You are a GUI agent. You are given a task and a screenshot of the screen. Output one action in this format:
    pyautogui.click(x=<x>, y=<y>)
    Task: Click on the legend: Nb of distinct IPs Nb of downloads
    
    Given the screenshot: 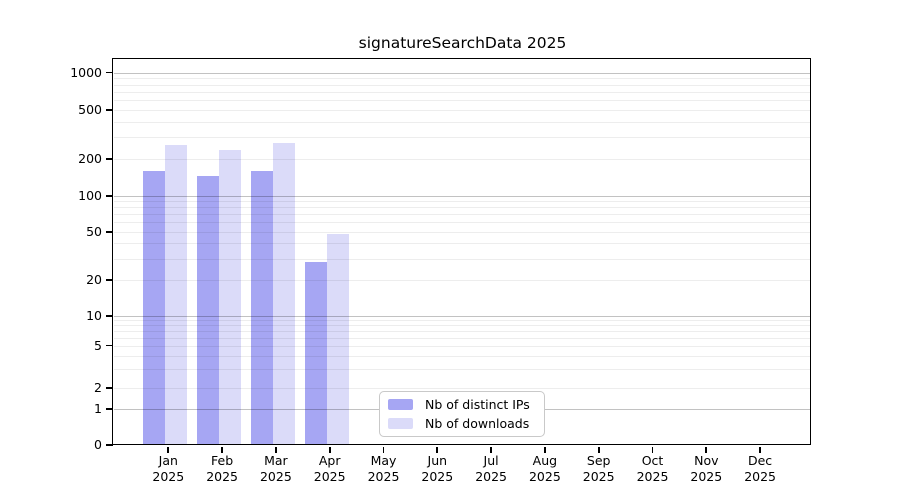 What is the action you would take?
    pyautogui.click(x=462, y=414)
    